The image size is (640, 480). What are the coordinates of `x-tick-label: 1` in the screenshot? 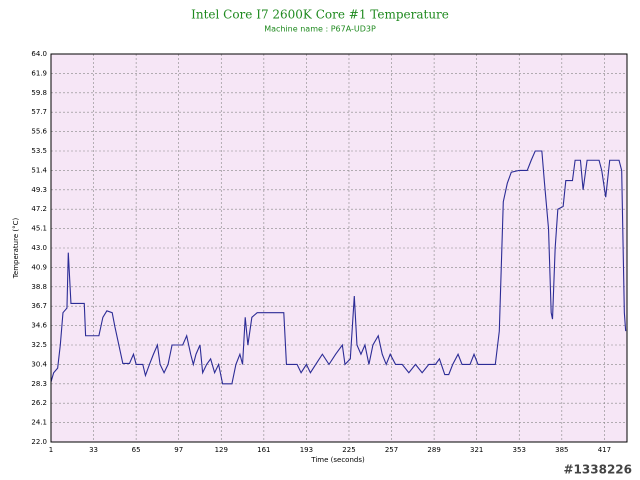 It's located at (51, 450).